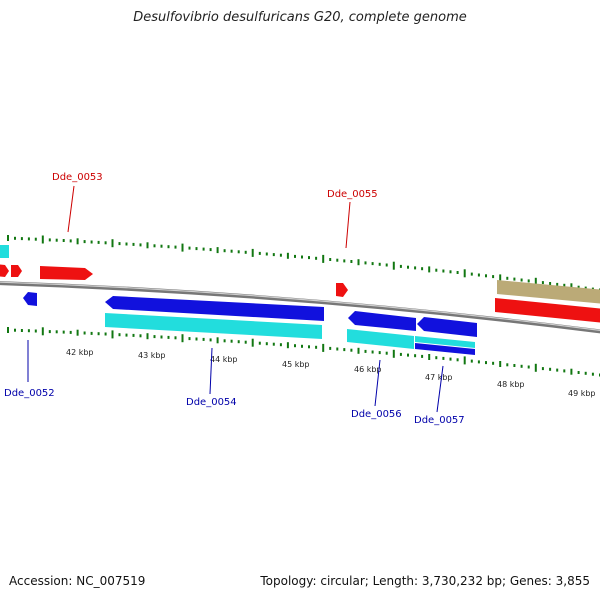  Describe the element at coordinates (582, 393) in the screenshot. I see `tick-label-7: 49 kbp` at that location.